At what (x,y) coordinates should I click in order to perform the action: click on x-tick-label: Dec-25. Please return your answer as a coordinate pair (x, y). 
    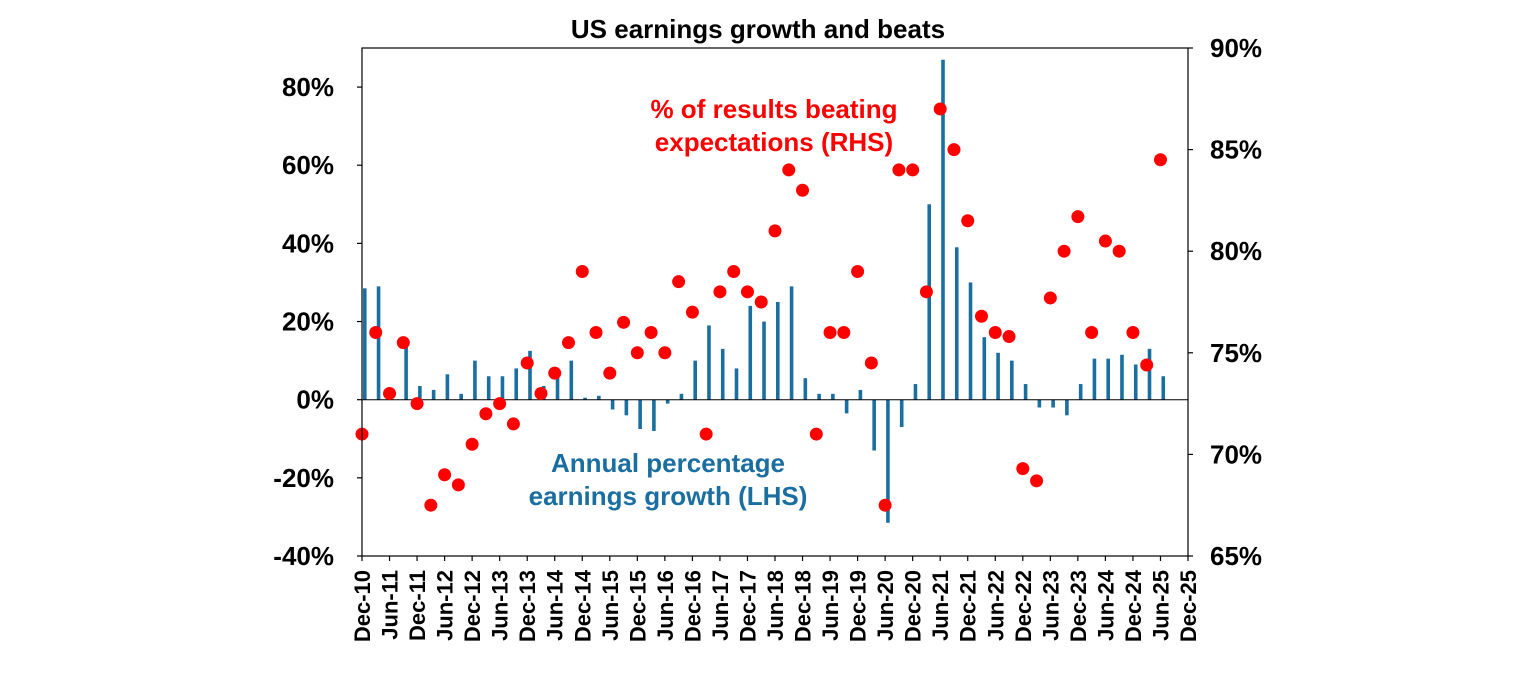
    Looking at the image, I should click on (1188, 606).